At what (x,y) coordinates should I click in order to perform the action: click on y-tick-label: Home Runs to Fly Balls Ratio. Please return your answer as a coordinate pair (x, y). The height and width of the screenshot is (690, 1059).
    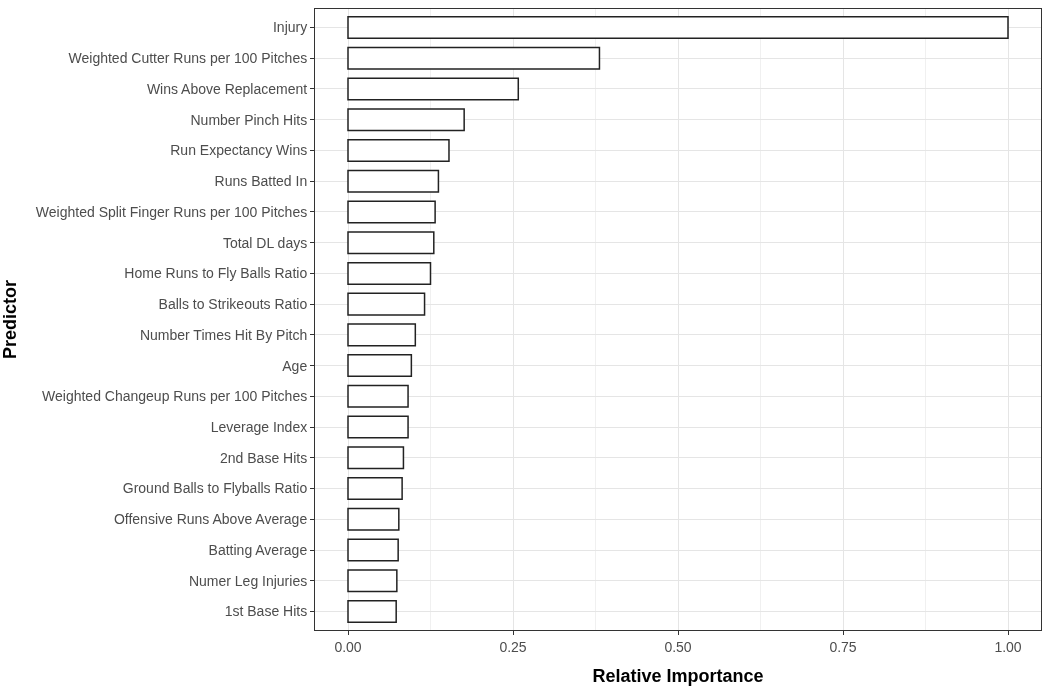
    Looking at the image, I should click on (216, 273).